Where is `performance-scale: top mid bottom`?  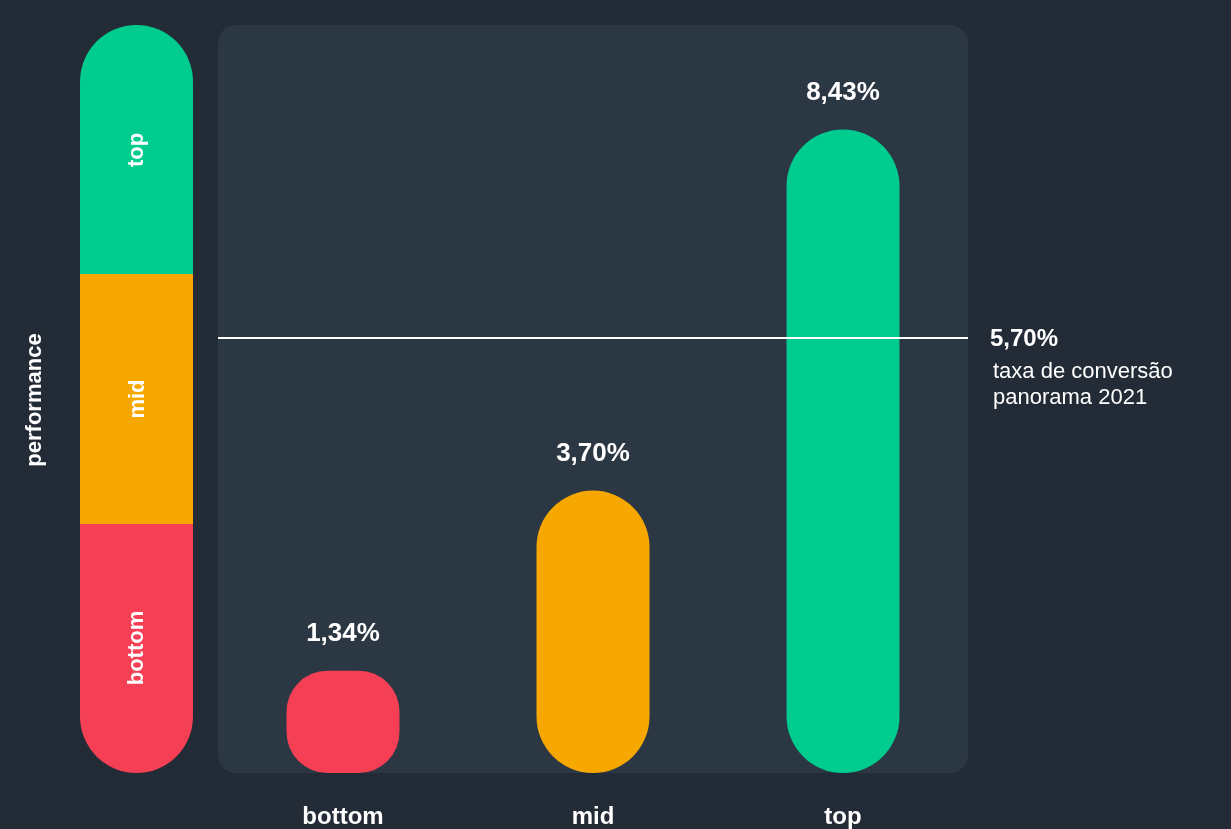
performance-scale: top mid bottom is located at coordinates (136, 399).